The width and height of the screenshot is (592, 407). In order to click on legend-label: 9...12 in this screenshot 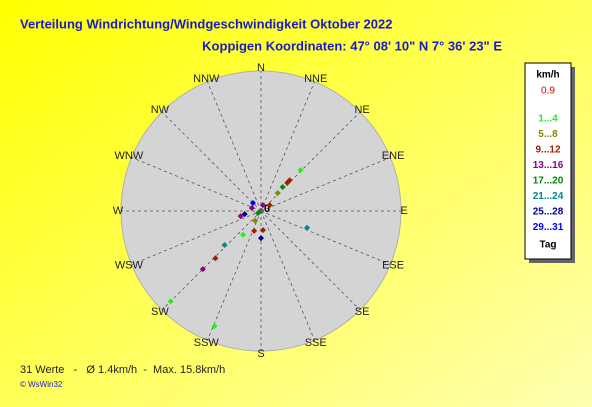, I will do `click(547, 150)`.